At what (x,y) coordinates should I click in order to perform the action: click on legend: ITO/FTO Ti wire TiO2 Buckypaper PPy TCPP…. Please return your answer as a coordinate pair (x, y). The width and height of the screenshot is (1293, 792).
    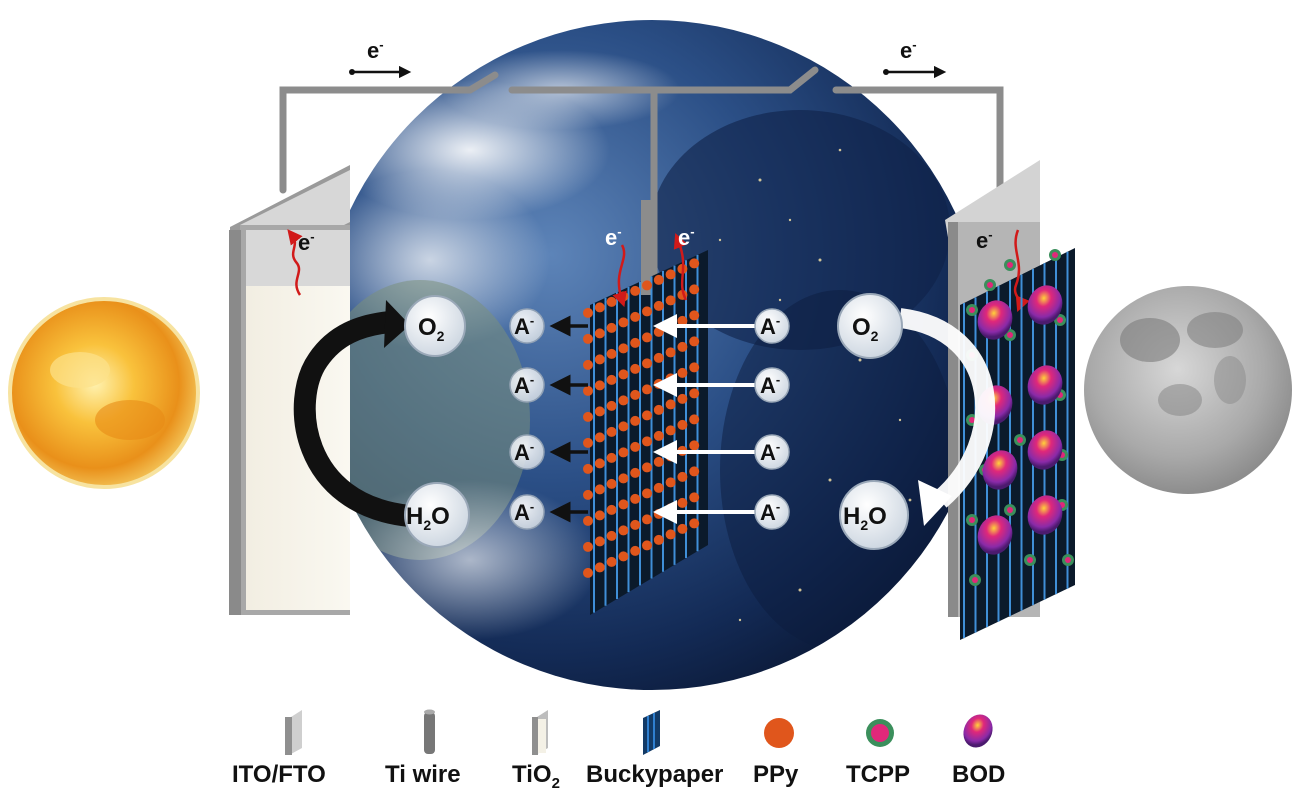
    Looking at the image, I should click on (618, 750).